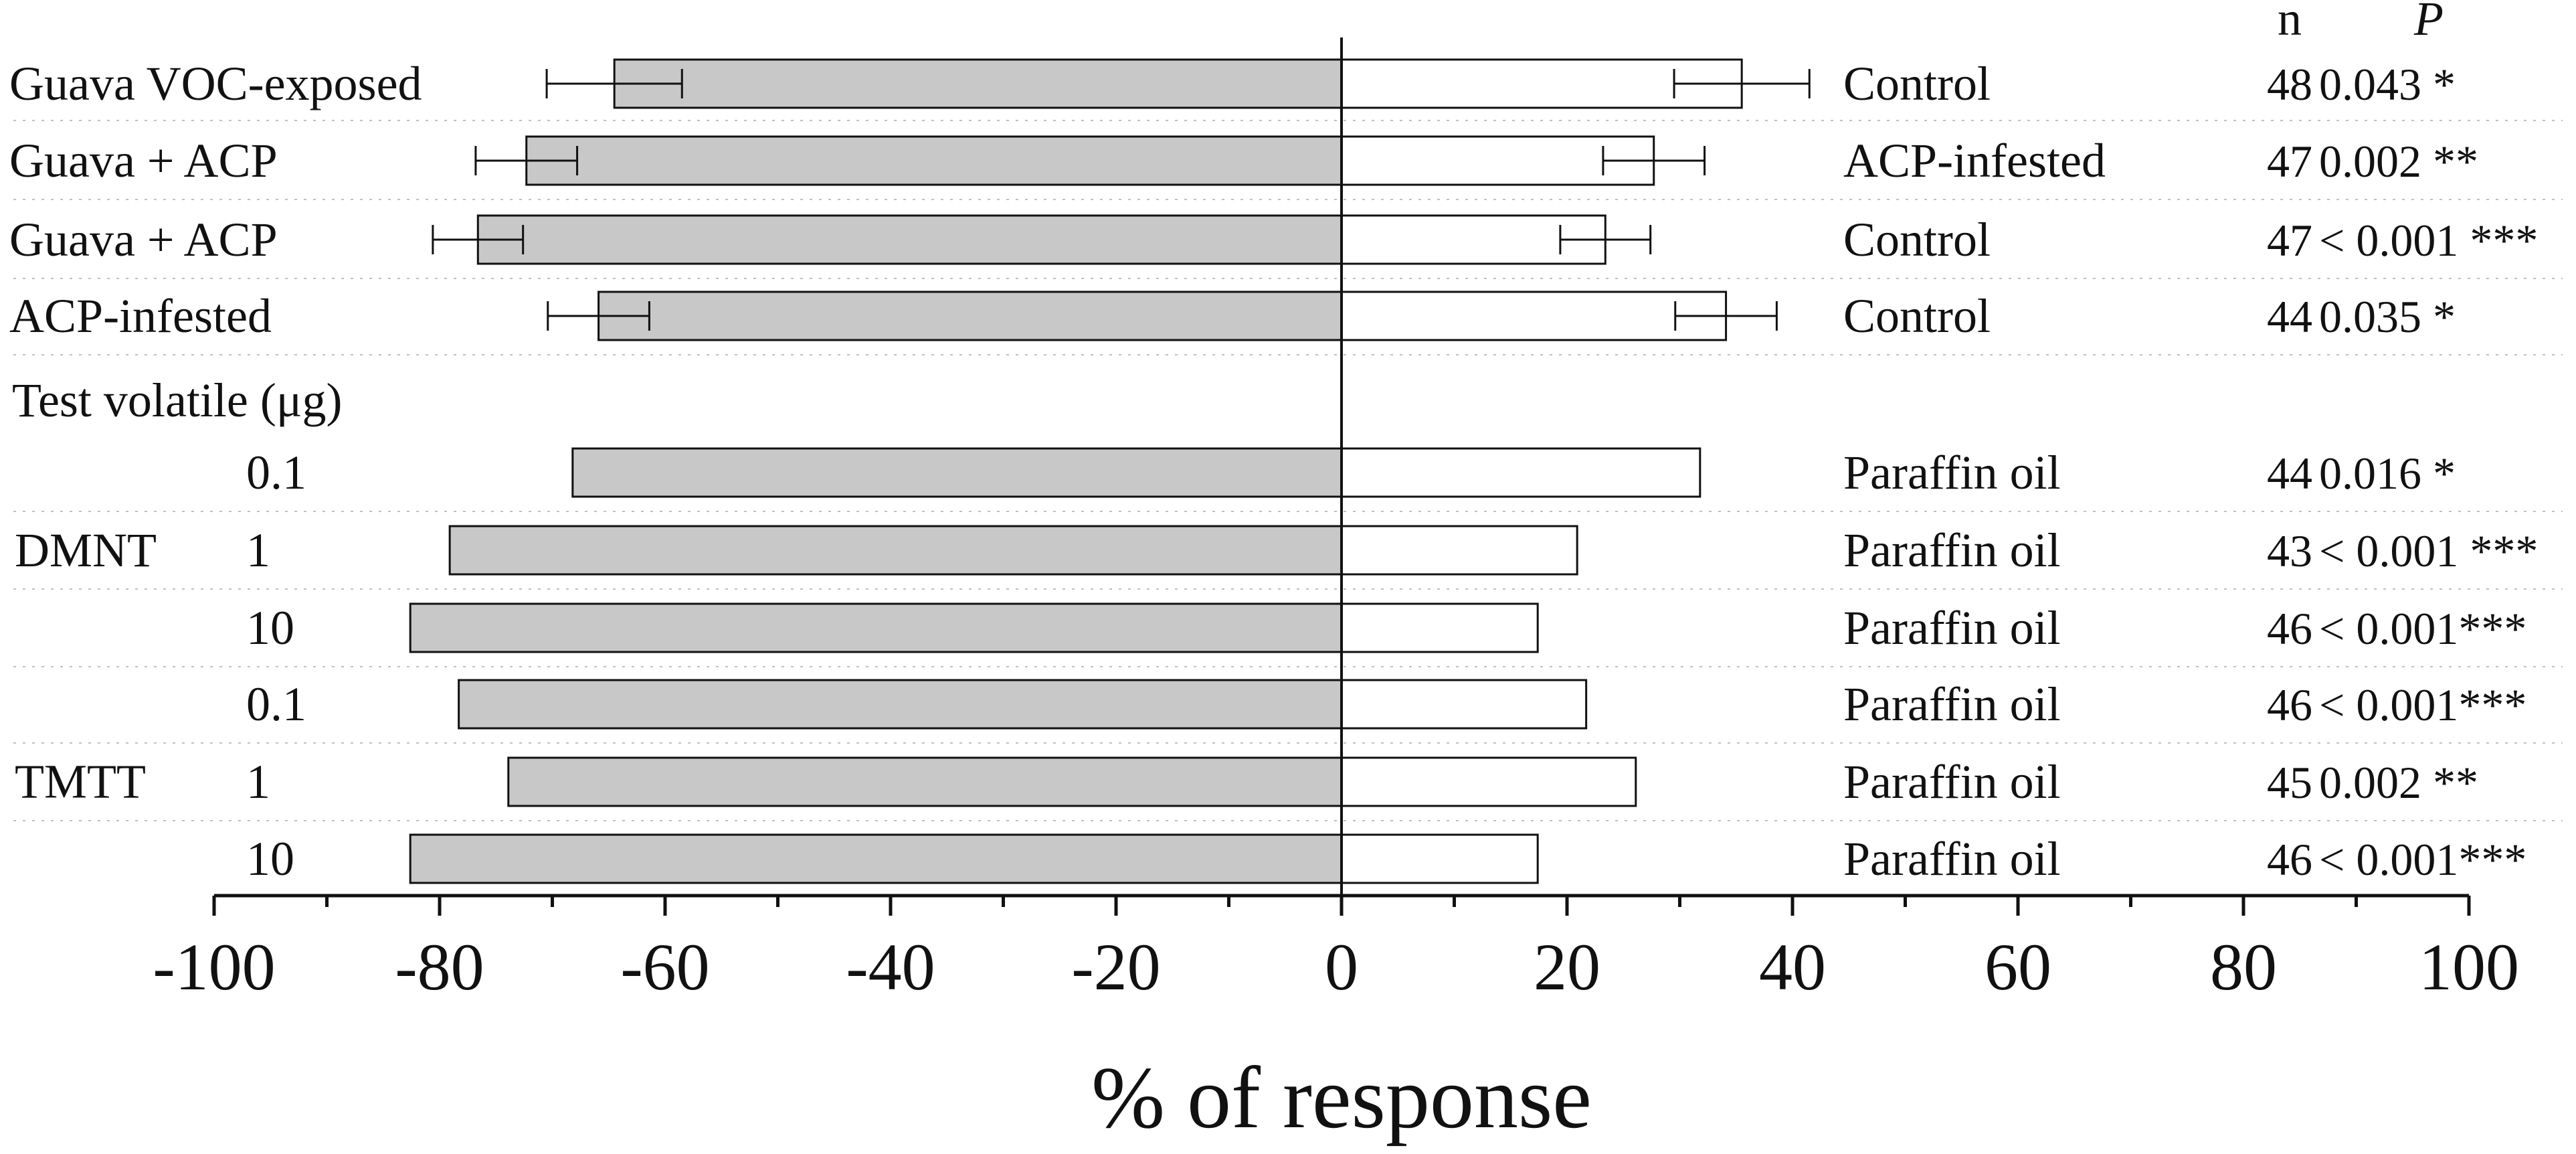 The width and height of the screenshot is (2576, 1154). I want to click on x-tick-label: 40, so click(1792, 967).